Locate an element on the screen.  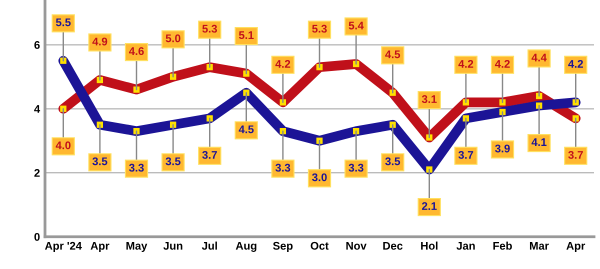
y-tick-label: 4 is located at coordinates (37, 109).